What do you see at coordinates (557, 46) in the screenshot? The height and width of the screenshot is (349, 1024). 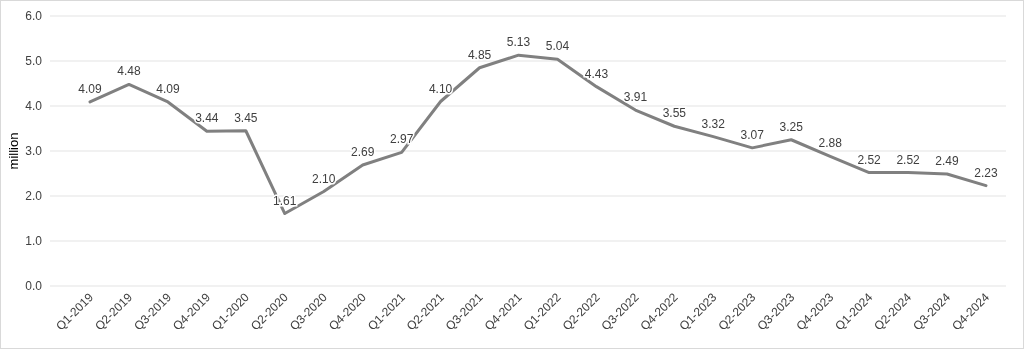 I see `data-label: 5.04` at bounding box center [557, 46].